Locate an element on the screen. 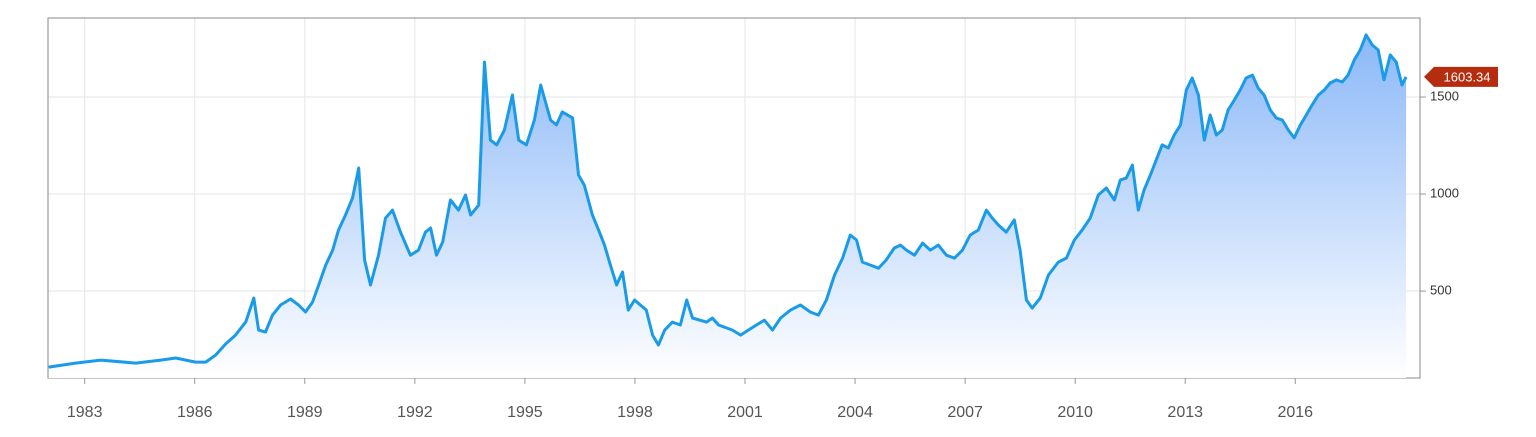  last-value-label: 1603.34 is located at coordinates (1467, 76).